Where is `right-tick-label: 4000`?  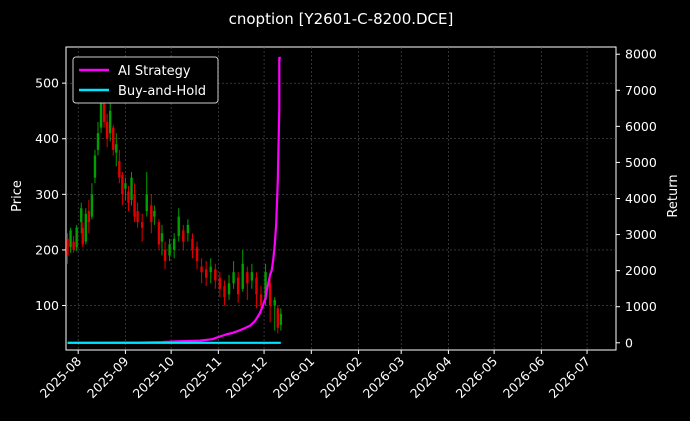
right-tick-label: 4000 is located at coordinates (641, 198).